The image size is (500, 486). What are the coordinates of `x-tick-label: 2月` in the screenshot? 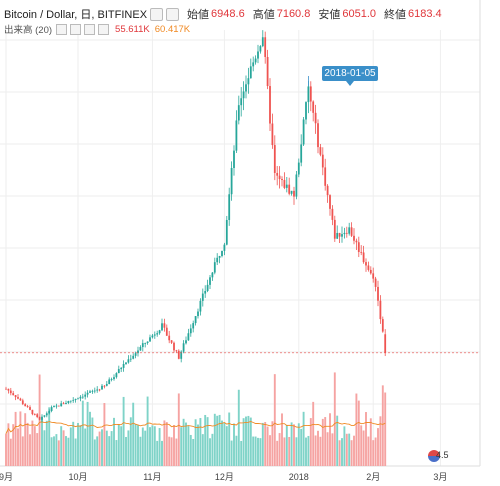 It's located at (373, 477).